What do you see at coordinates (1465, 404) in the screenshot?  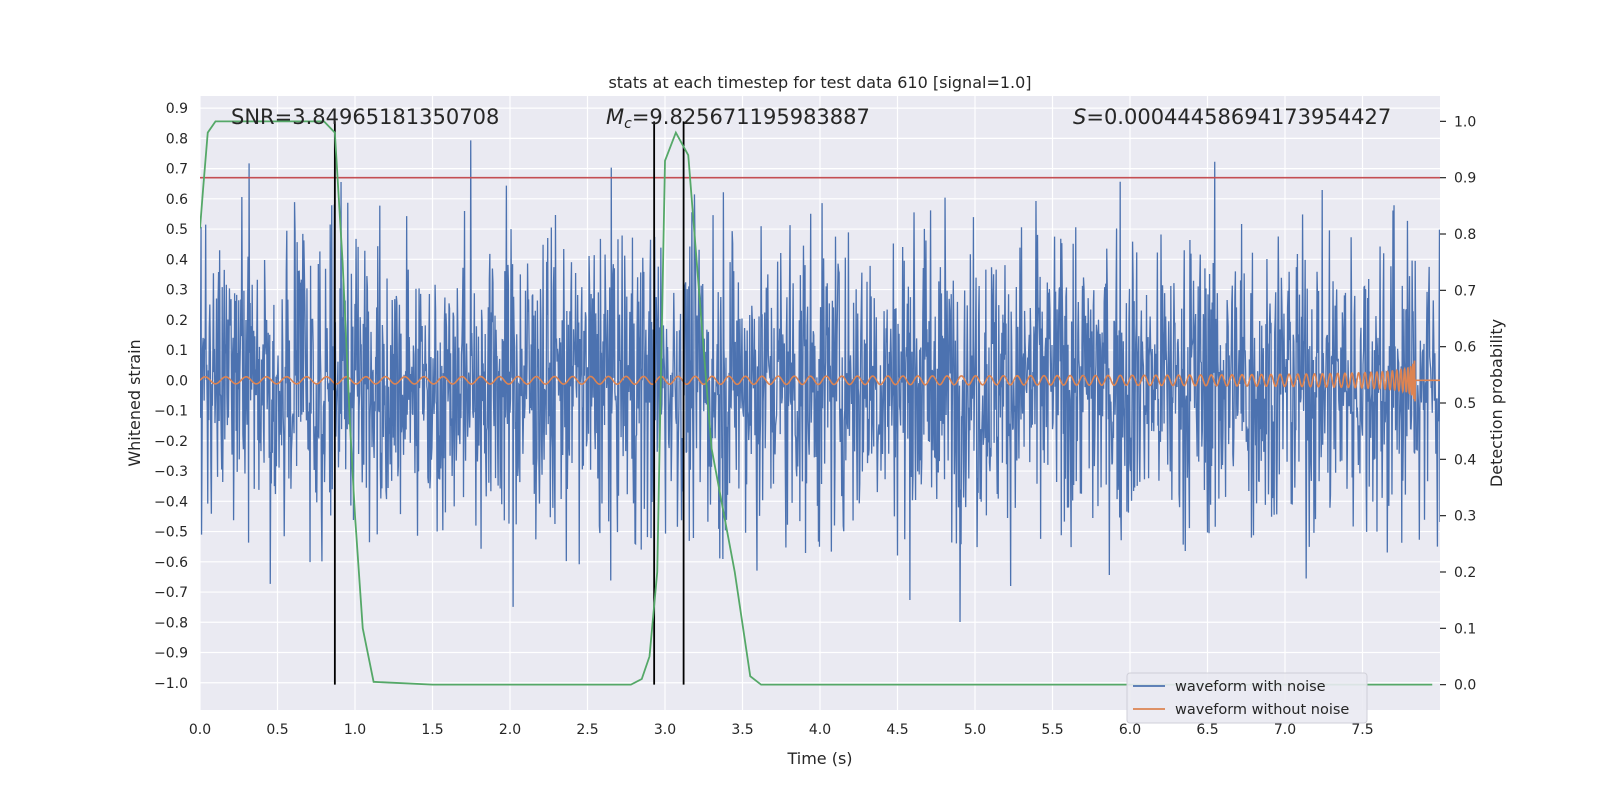 I see `y2-tick-label: 0.5` at bounding box center [1465, 404].